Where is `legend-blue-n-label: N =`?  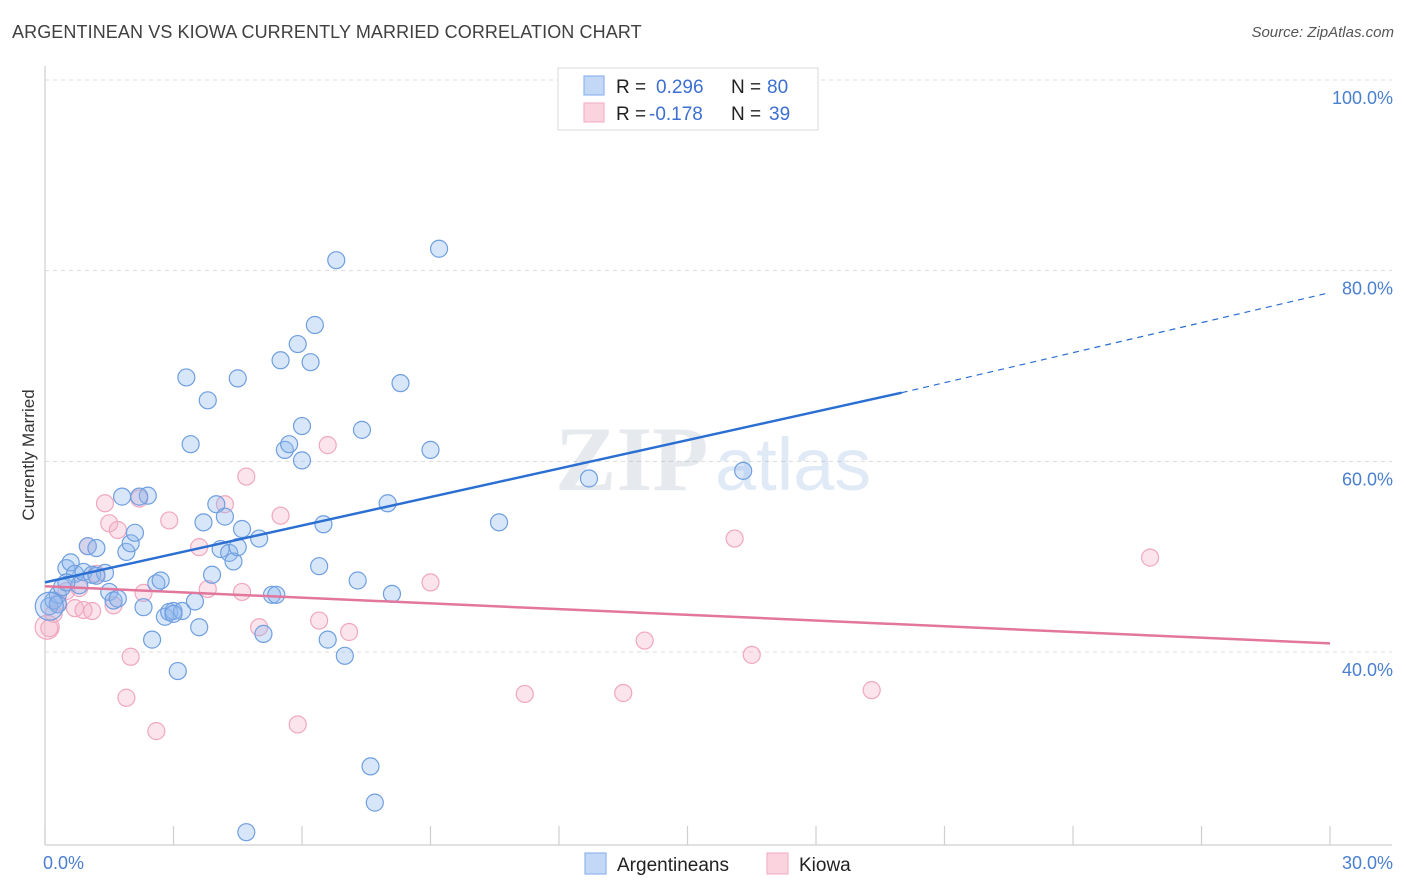
legend-blue-n-label: N = is located at coordinates (746, 87).